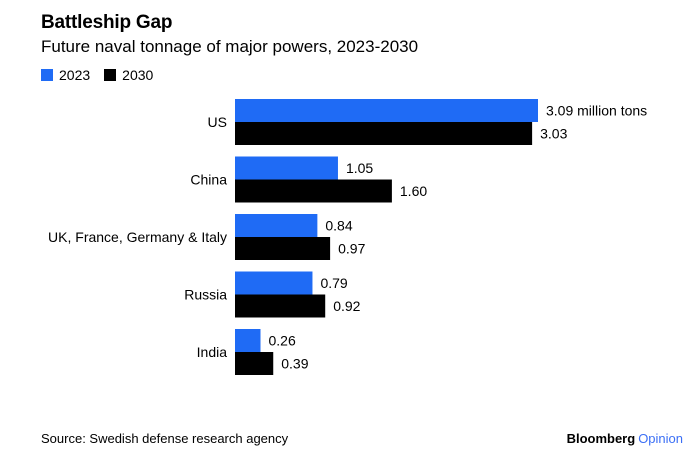 This screenshot has width=699, height=471. What do you see at coordinates (286, 168) in the screenshot?
I see `bar-china-2023` at bounding box center [286, 168].